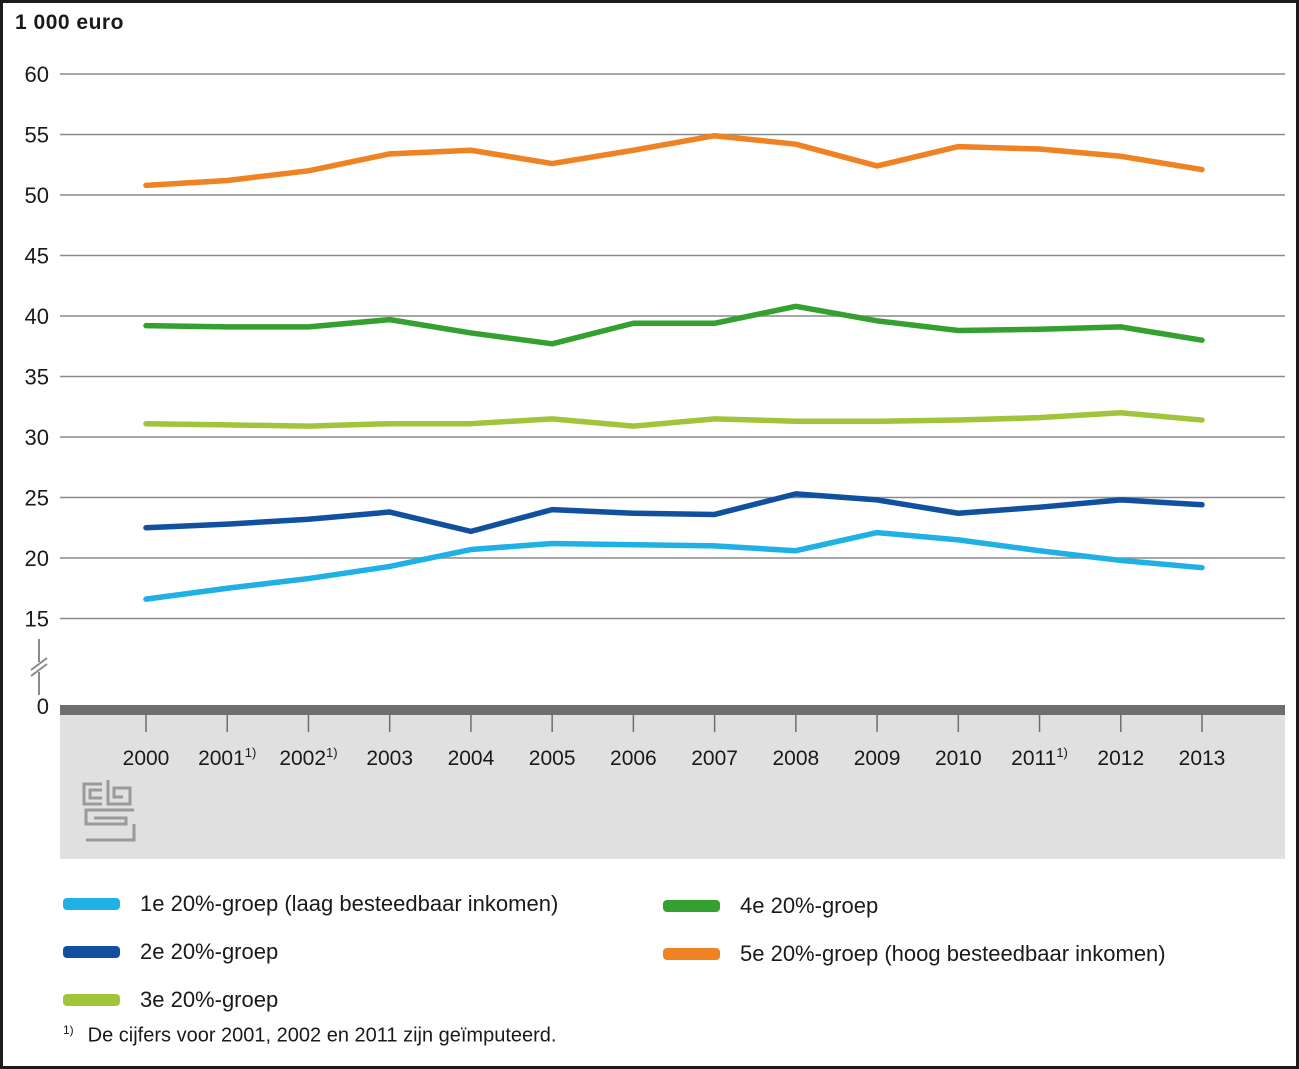  What do you see at coordinates (1202, 758) in the screenshot?
I see `x-tick-label: 2013` at bounding box center [1202, 758].